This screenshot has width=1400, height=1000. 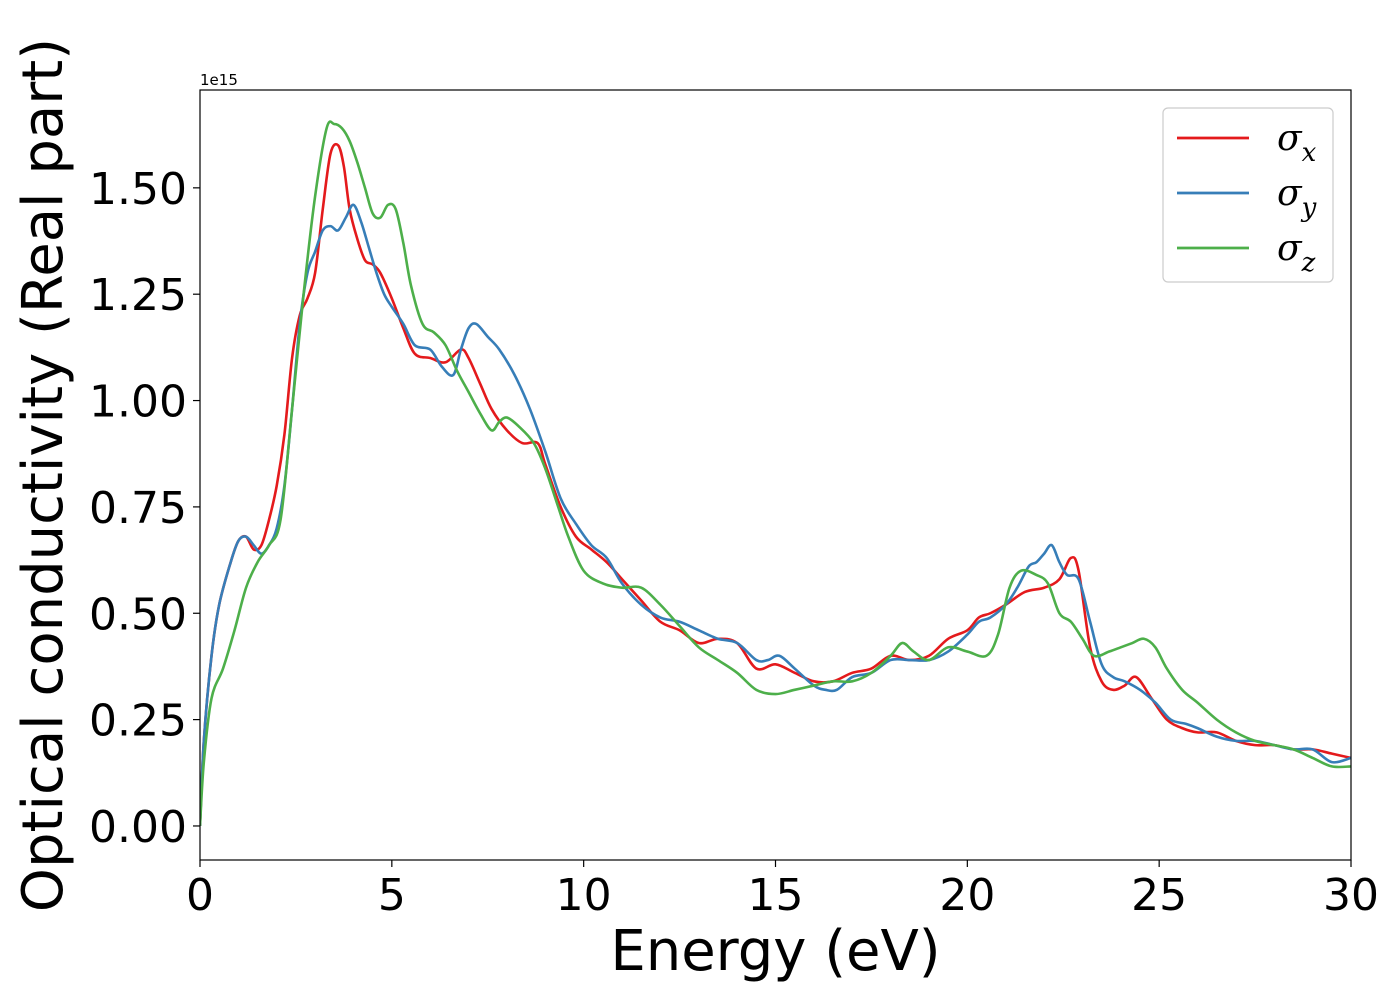 What do you see at coordinates (138, 721) in the screenshot?
I see `y-tick-label: 0.25` at bounding box center [138, 721].